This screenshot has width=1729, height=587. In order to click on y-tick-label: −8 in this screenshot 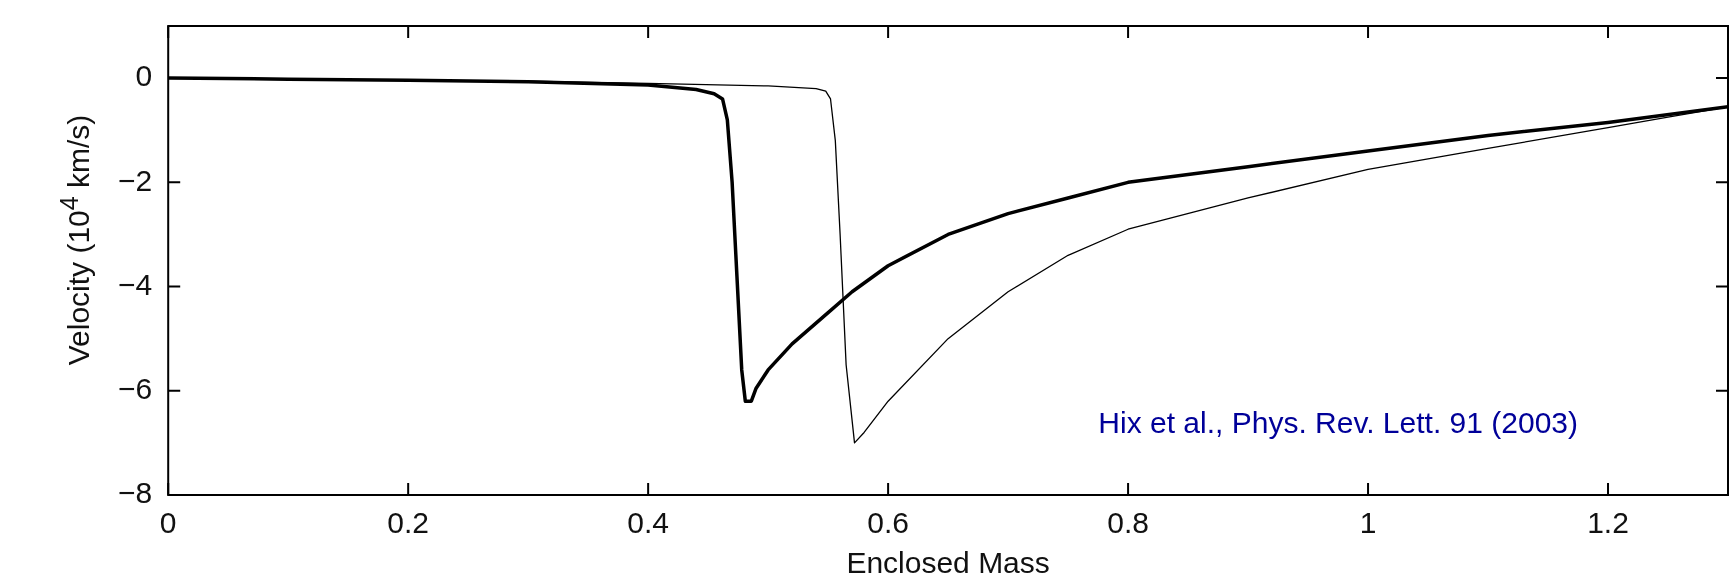, I will do `click(135, 493)`.